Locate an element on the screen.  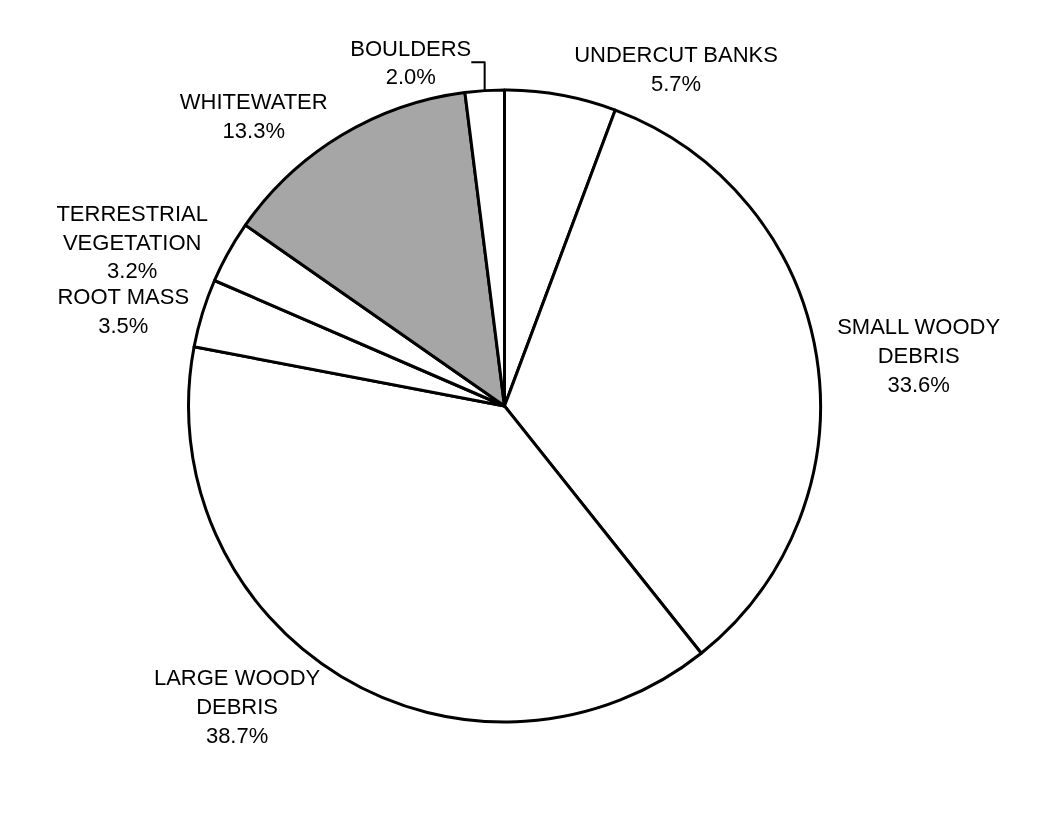
data-label: 13.3% is located at coordinates (253, 130).